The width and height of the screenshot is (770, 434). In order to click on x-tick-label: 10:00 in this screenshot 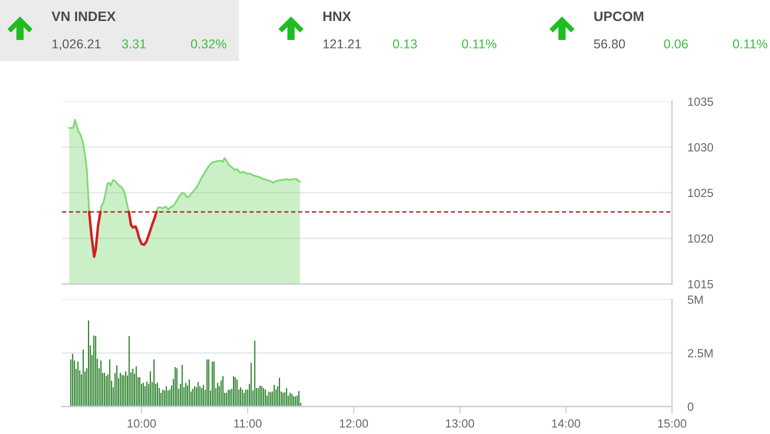, I will do `click(142, 423)`.